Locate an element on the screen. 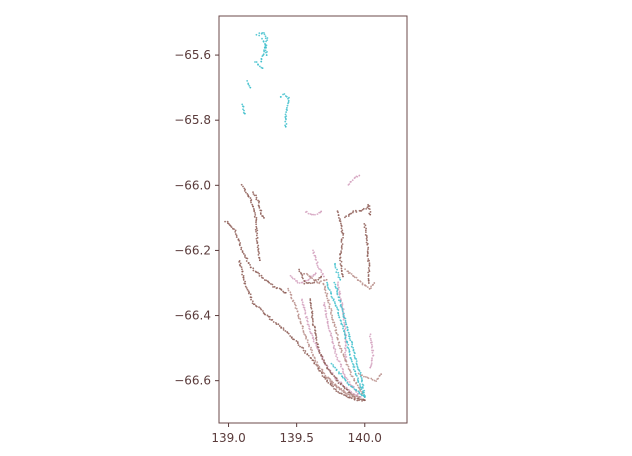 The width and height of the screenshot is (632, 456). scatter-point-s2-t3-p7 is located at coordinates (371, 378).